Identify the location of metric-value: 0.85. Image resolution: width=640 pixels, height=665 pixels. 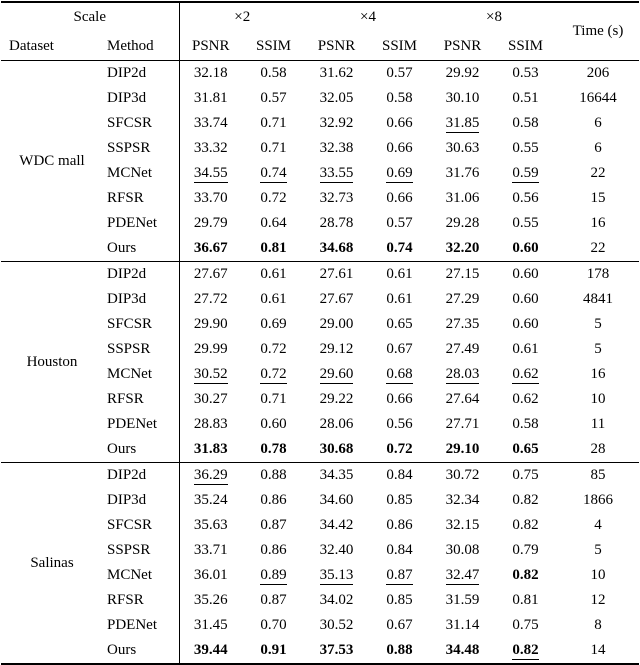
(399, 600).